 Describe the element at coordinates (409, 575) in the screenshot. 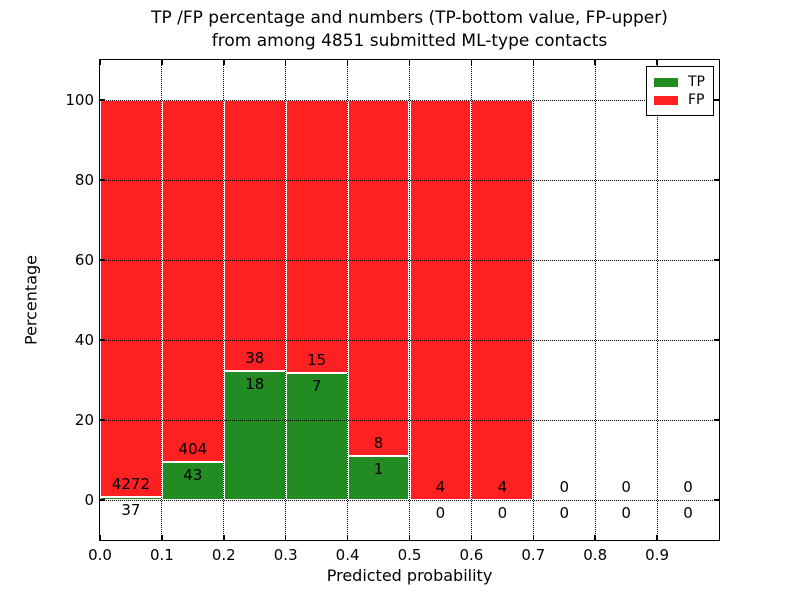

I see `x-axis-label: Predicted probability` at that location.